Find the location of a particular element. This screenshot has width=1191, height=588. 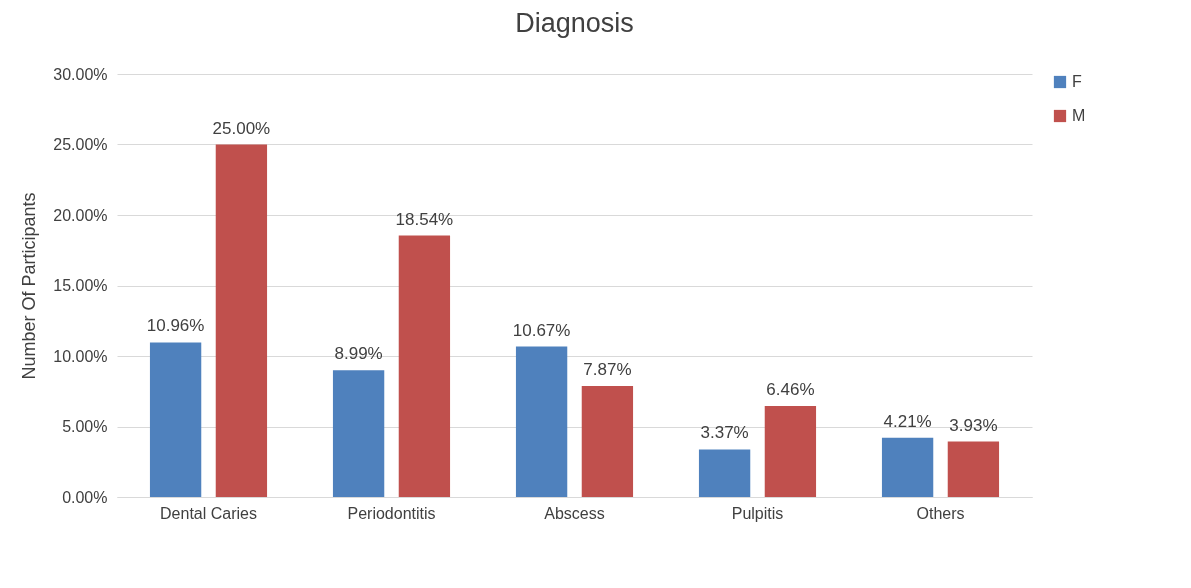

data-label: 25.00% is located at coordinates (241, 128).